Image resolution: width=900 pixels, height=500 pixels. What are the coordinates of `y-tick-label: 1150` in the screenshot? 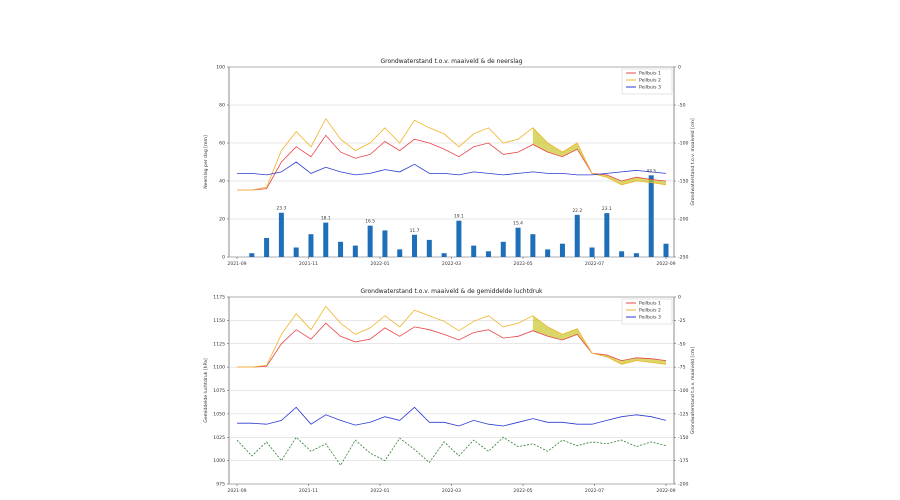 It's located at (219, 321).